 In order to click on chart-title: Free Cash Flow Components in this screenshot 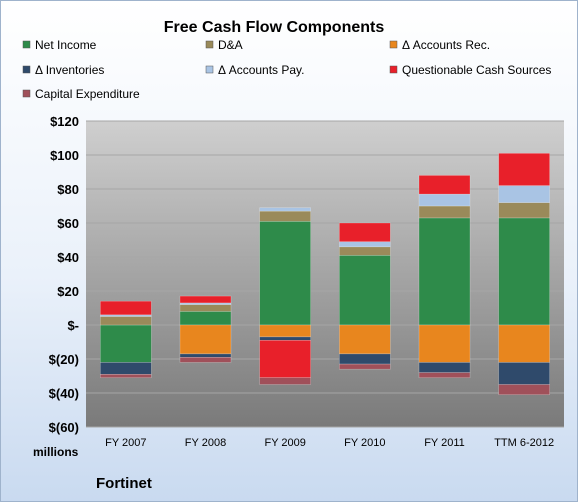, I will do `click(274, 27)`.